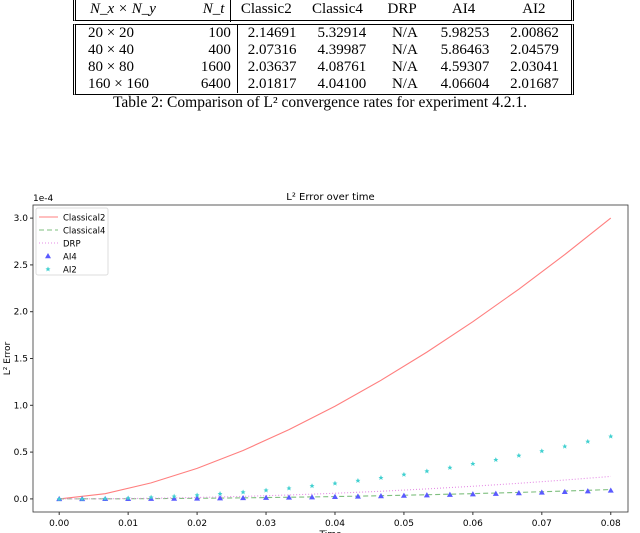 The height and width of the screenshot is (533, 640). What do you see at coordinates (207, 50) in the screenshot?
I see `table-cell: 400` at bounding box center [207, 50].